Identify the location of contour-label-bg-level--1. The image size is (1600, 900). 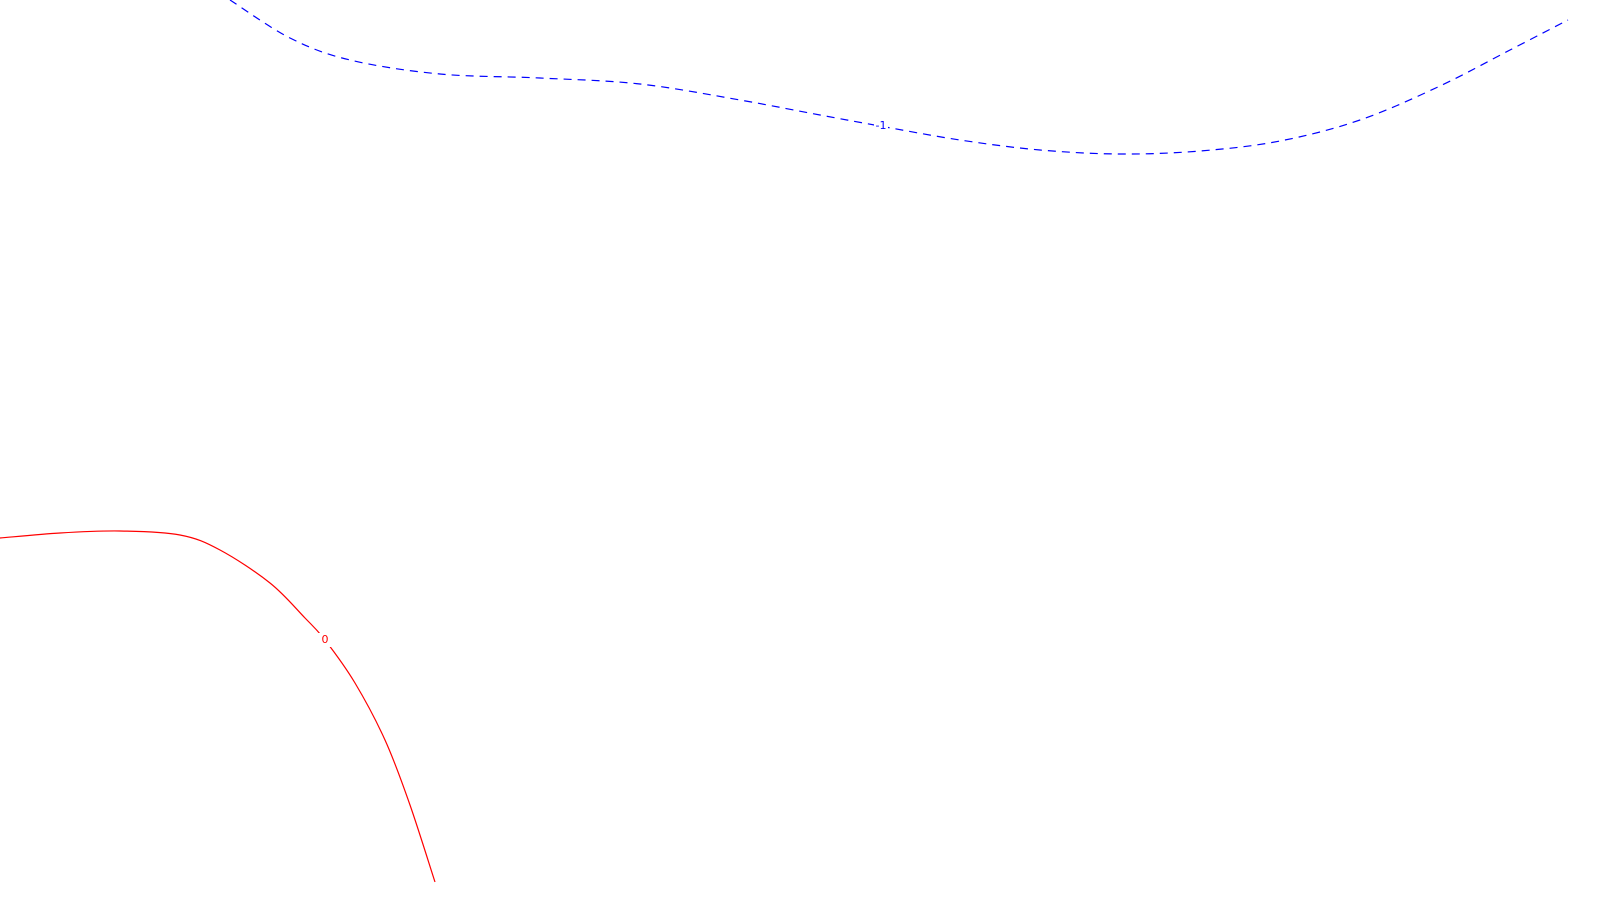
(881, 126).